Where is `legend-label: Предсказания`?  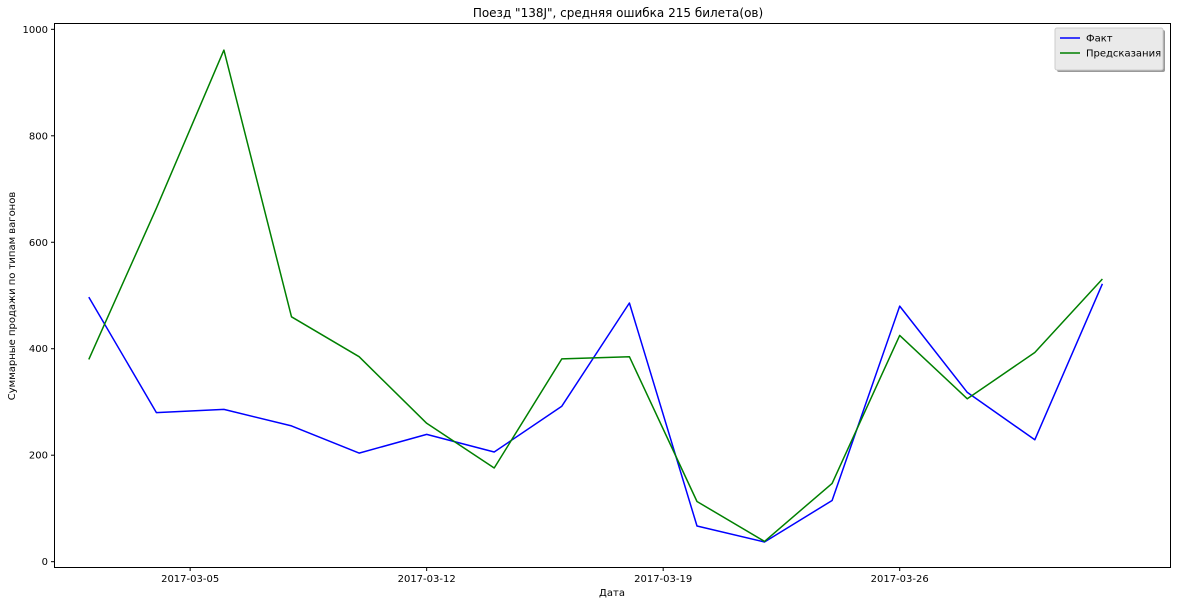
legend-label: Предсказания is located at coordinates (1123, 54).